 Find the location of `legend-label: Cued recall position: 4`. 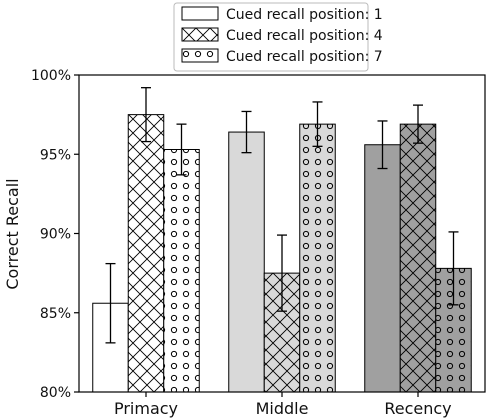

legend-label: Cued recall position: 4 is located at coordinates (304, 36).